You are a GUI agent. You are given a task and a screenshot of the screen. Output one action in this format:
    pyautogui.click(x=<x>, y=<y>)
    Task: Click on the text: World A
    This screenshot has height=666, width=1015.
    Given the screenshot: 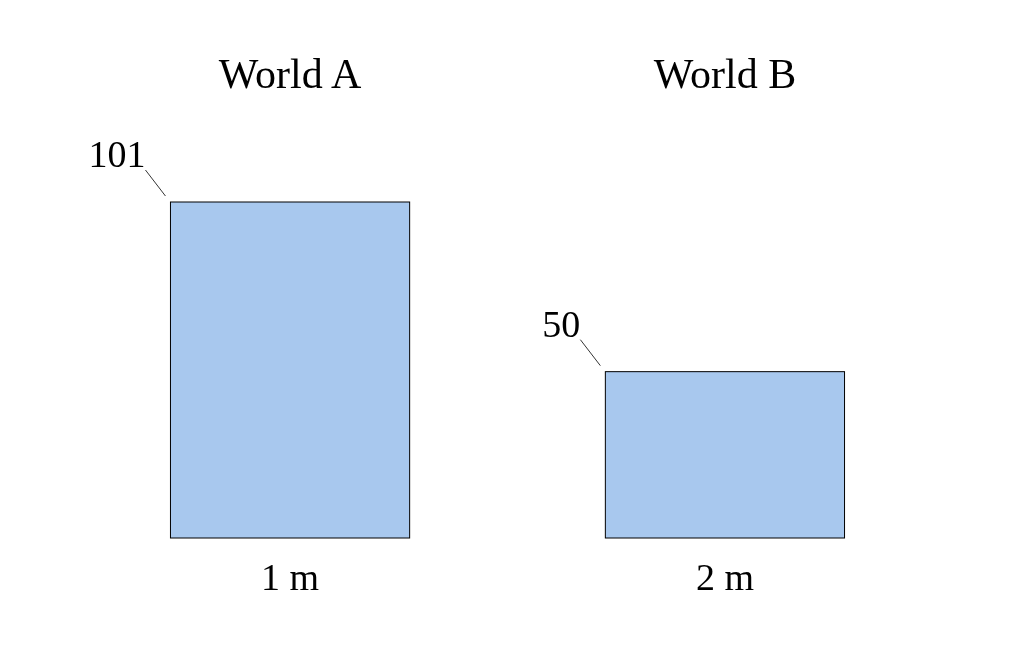 What is the action you would take?
    pyautogui.click(x=290, y=74)
    